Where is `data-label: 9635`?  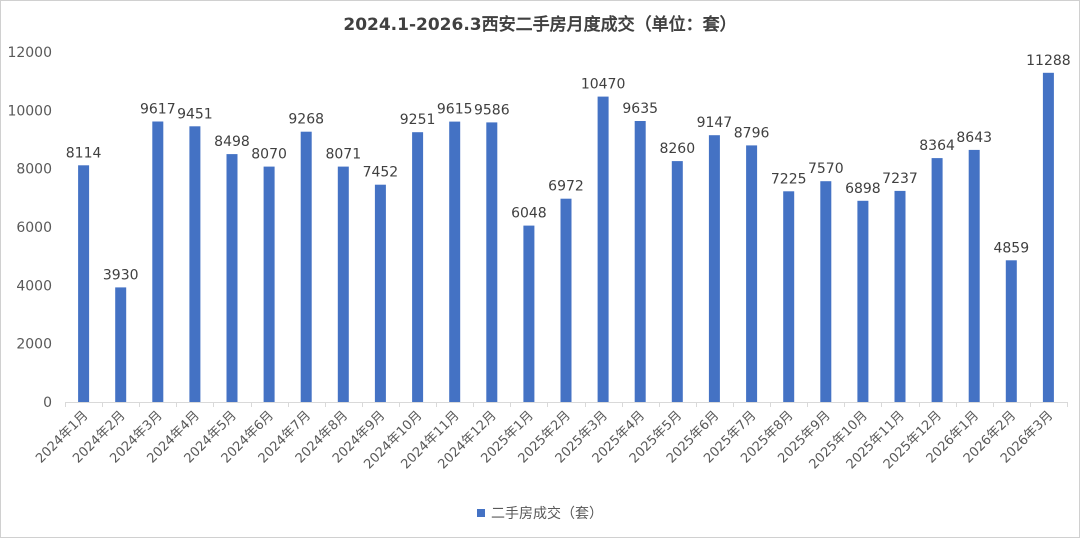 data-label: 9635 is located at coordinates (640, 109).